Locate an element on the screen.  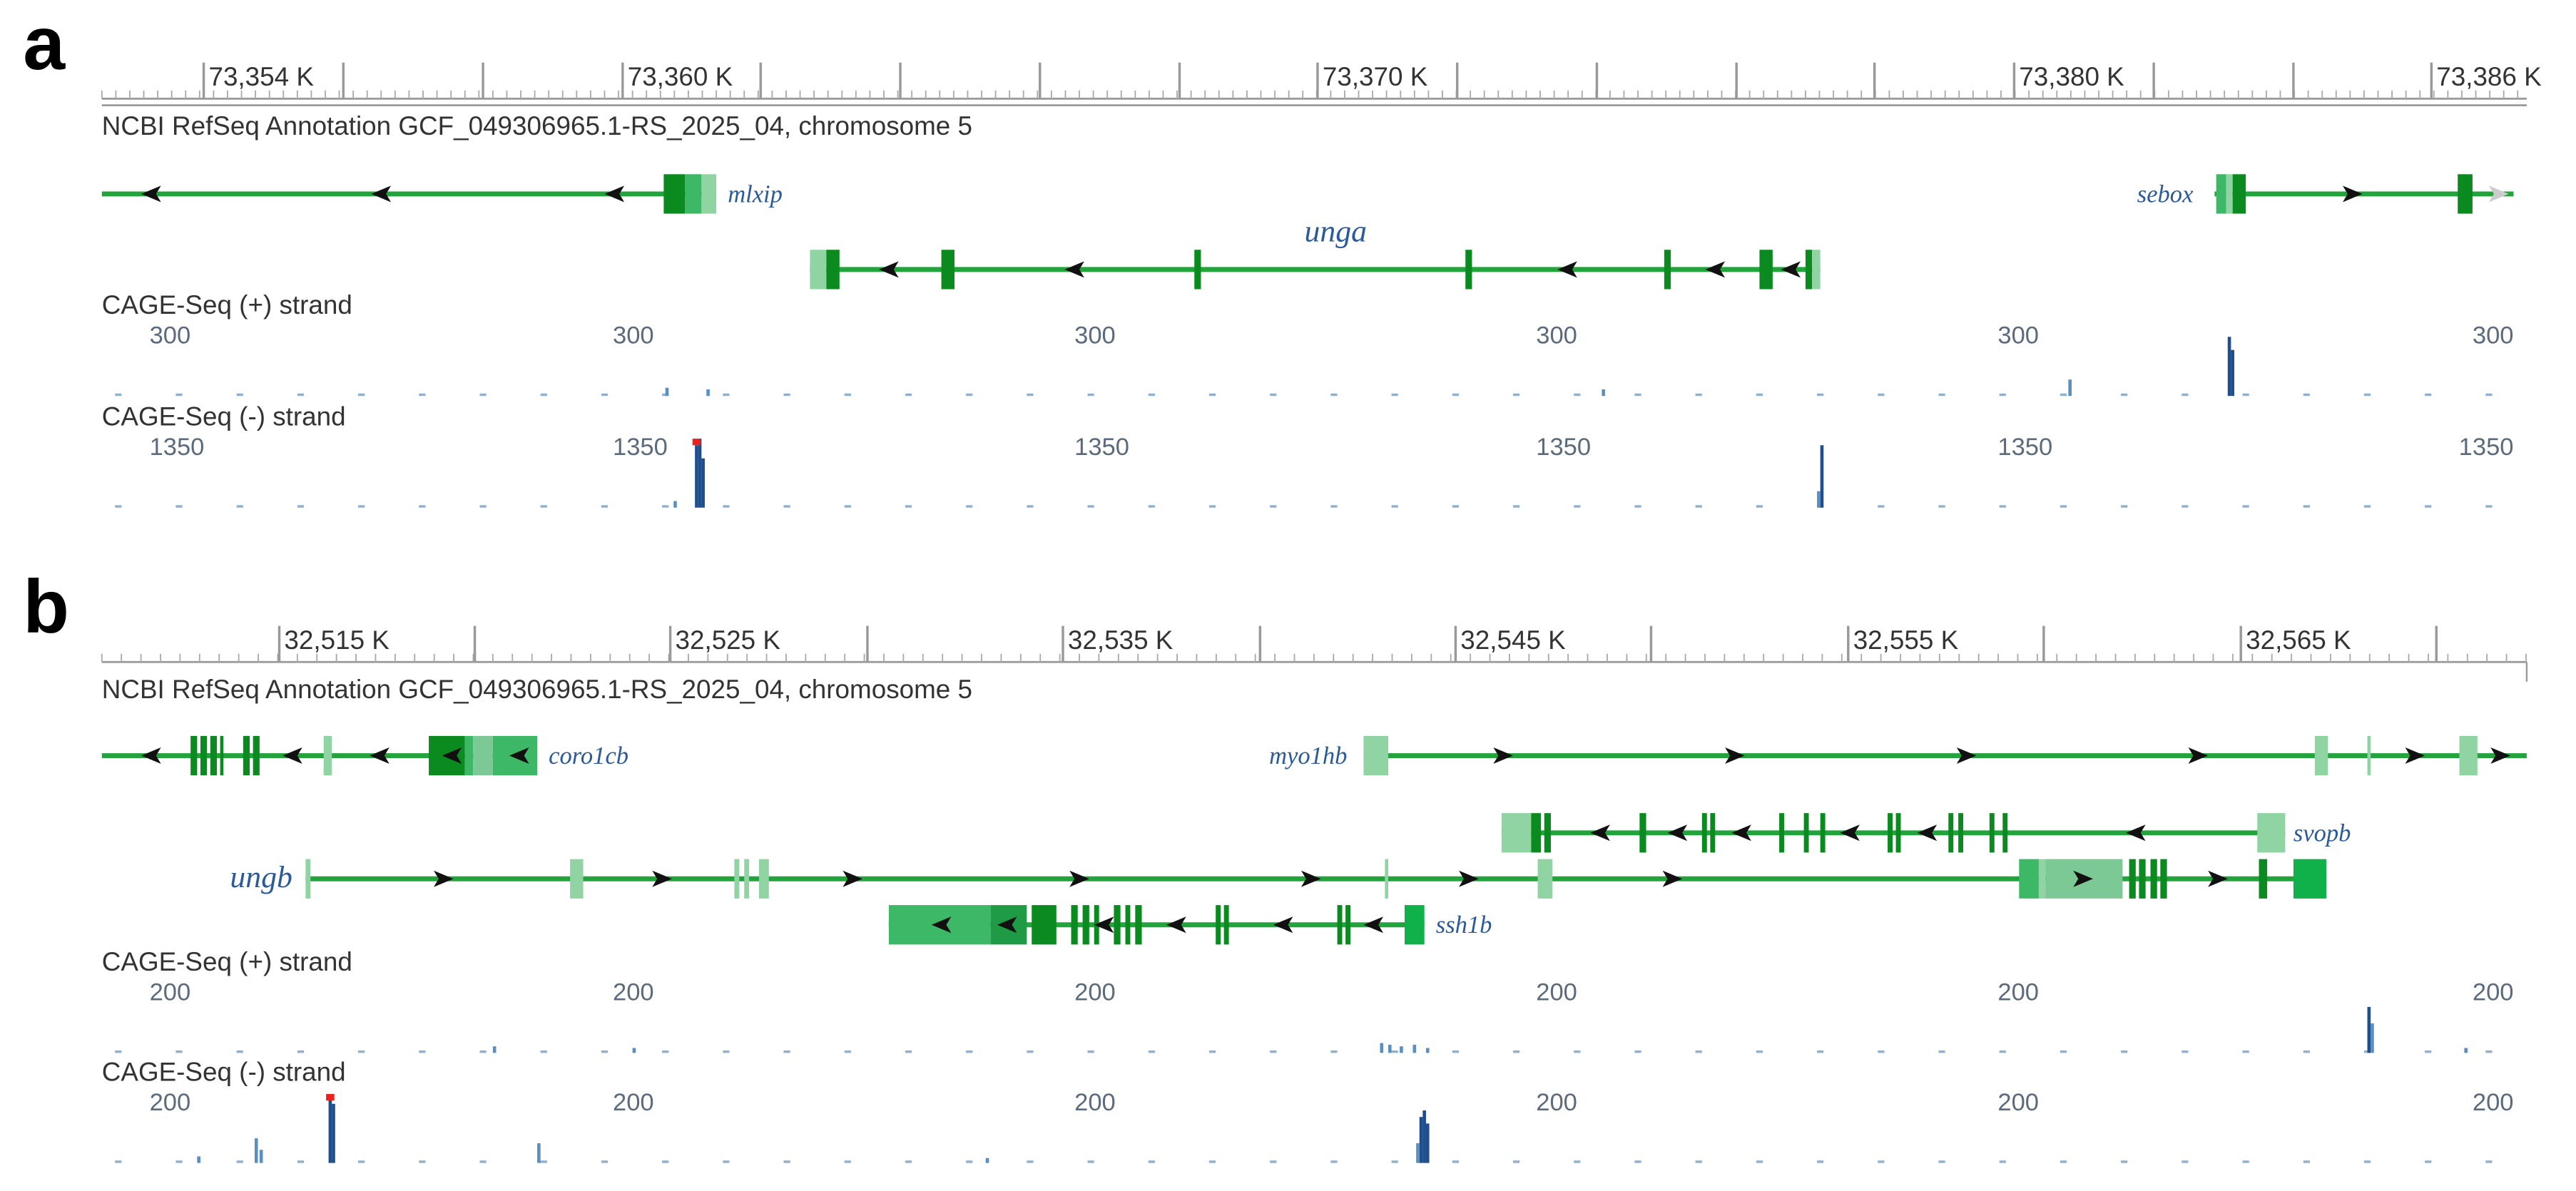
gene: svopb is located at coordinates (1926, 833).